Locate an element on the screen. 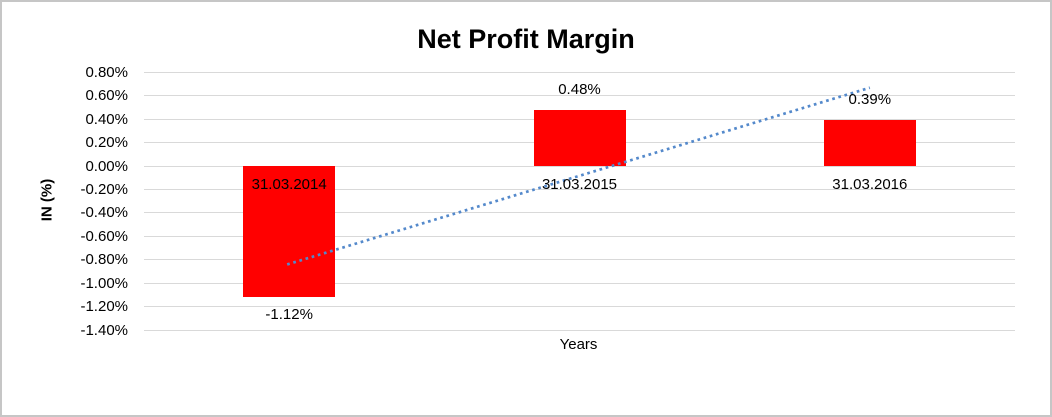  bar-value-label: -1.12% is located at coordinates (289, 315).